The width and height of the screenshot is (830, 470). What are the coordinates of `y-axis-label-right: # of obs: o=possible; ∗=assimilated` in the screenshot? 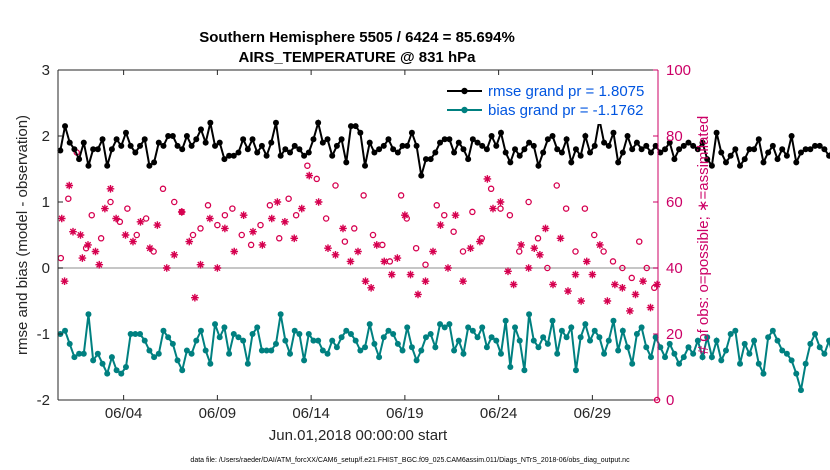 It's located at (703, 235).